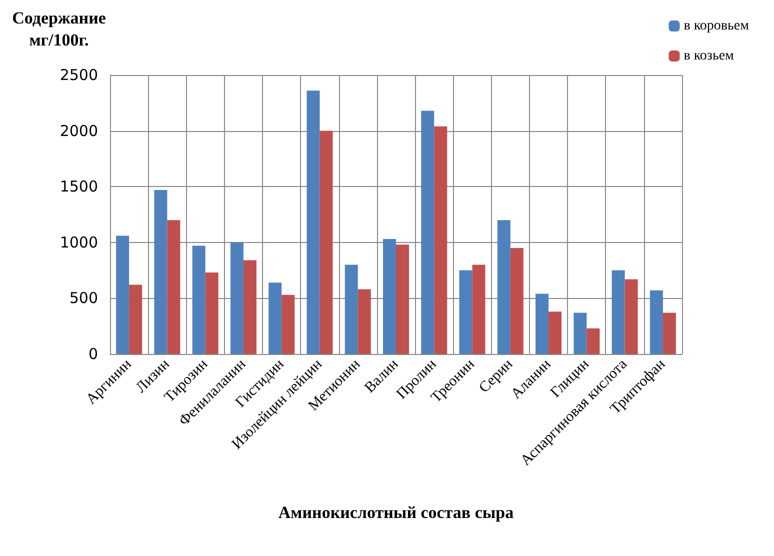  What do you see at coordinates (79, 187) in the screenshot?
I see `y-tick-label: 1500` at bounding box center [79, 187].